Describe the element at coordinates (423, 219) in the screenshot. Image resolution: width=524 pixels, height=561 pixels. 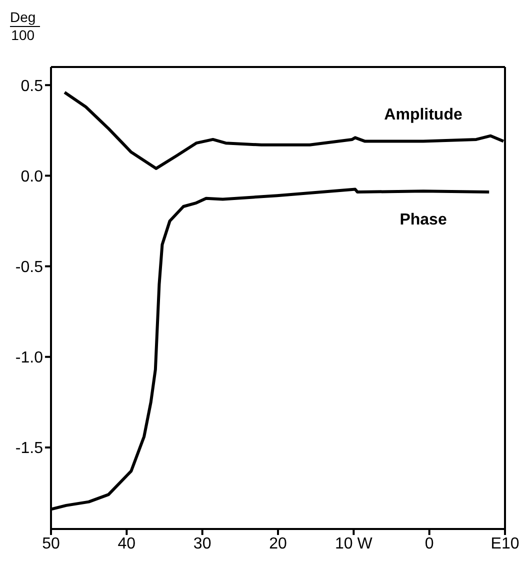
I see `series-label: Phase` at that location.